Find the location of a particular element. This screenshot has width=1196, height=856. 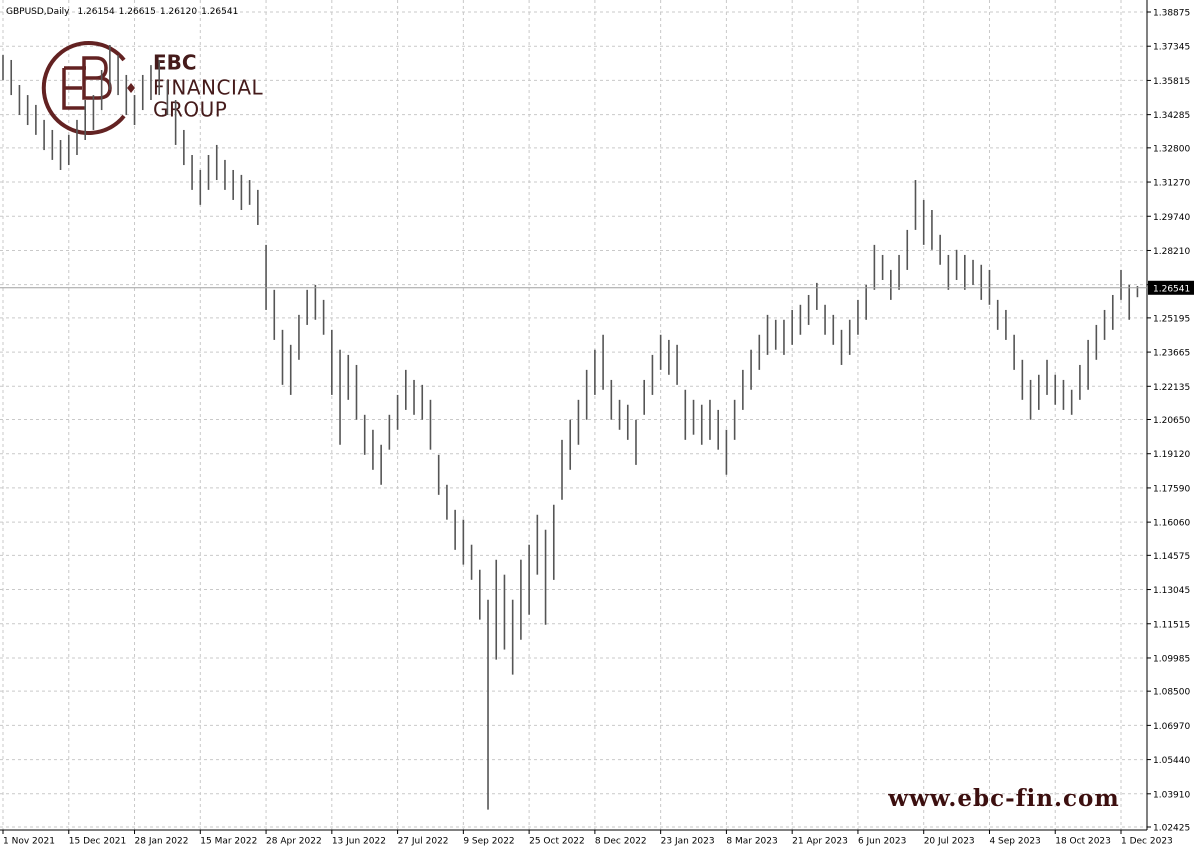

y-tick-label: 1.16060 is located at coordinates (1171, 524).